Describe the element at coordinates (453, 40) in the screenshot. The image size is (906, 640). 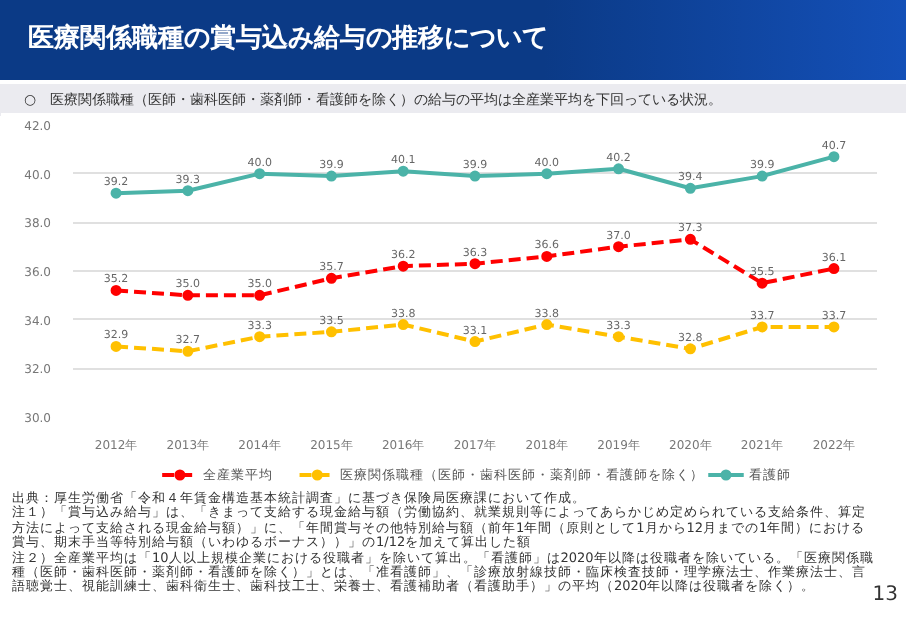
I see `chart-title: 医療関係職種の賞与込み給与の推移について` at that location.